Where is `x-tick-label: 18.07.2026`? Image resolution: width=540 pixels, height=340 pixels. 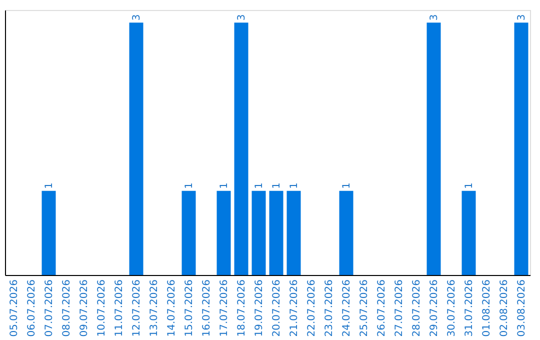
x-tick-label: 18.07.2026 is located at coordinates (242, 308).